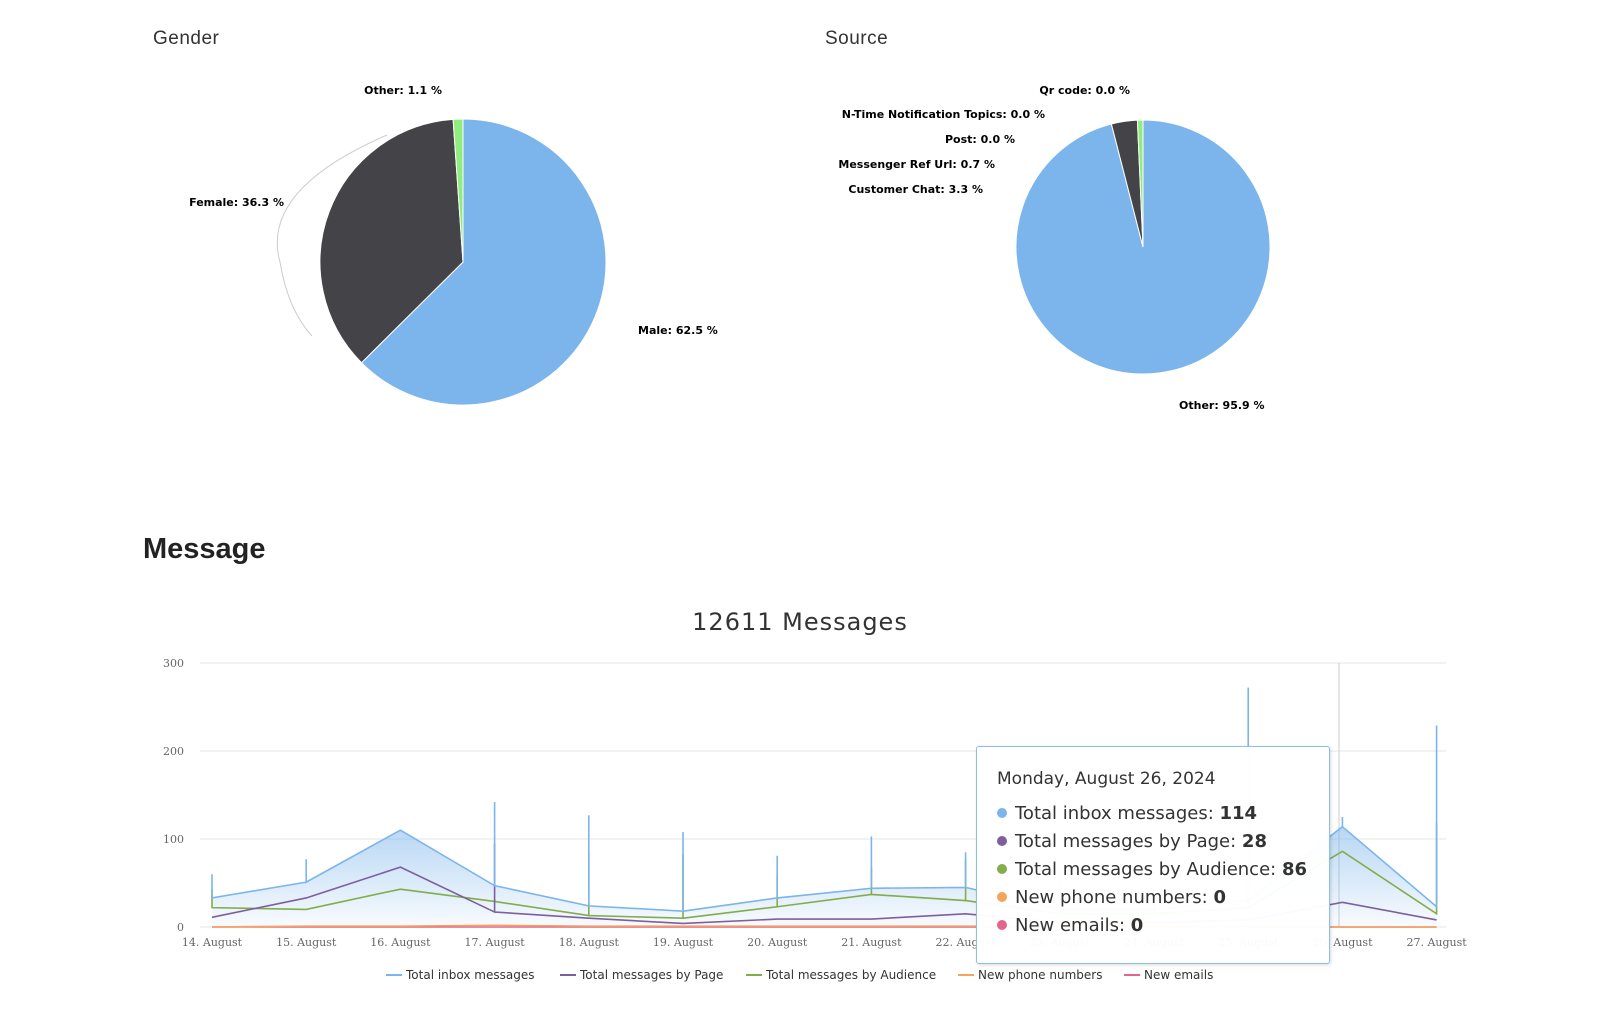 The width and height of the screenshot is (1600, 1013). What do you see at coordinates (173, 751) in the screenshot?
I see `y-tick-label: 200` at bounding box center [173, 751].